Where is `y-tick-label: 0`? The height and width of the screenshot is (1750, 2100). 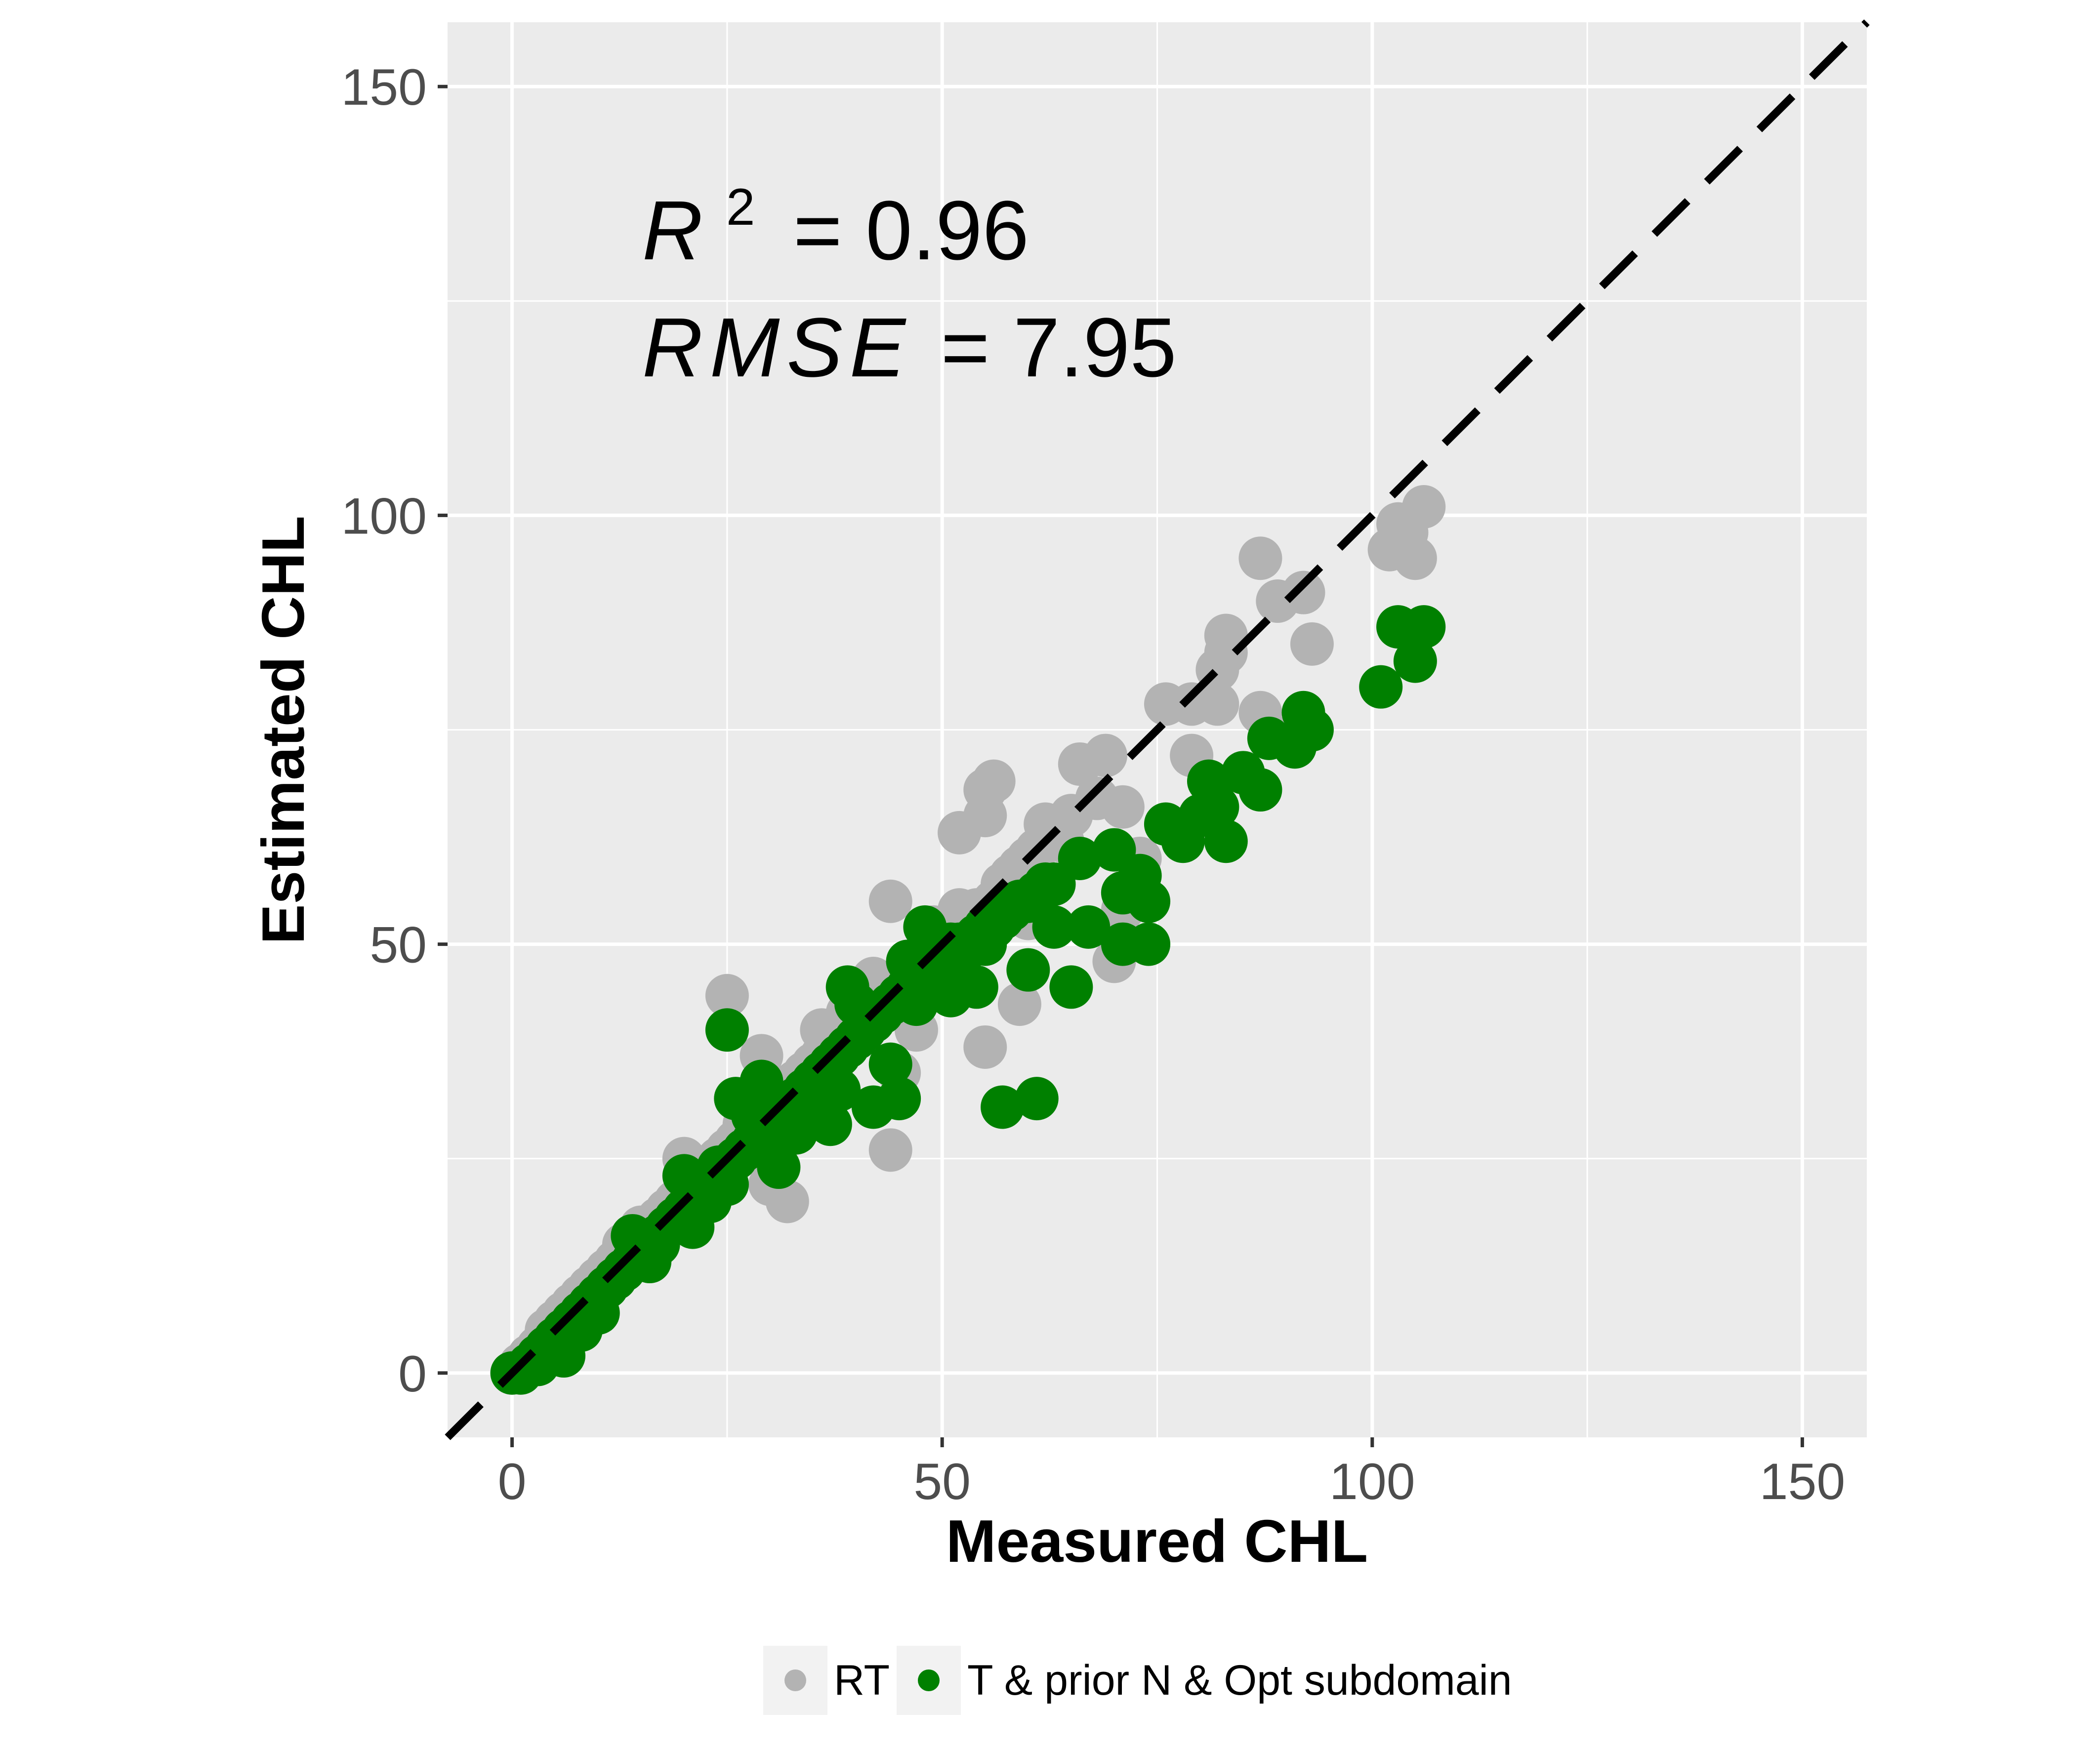
y-tick-label: 0 is located at coordinates (413, 1374).